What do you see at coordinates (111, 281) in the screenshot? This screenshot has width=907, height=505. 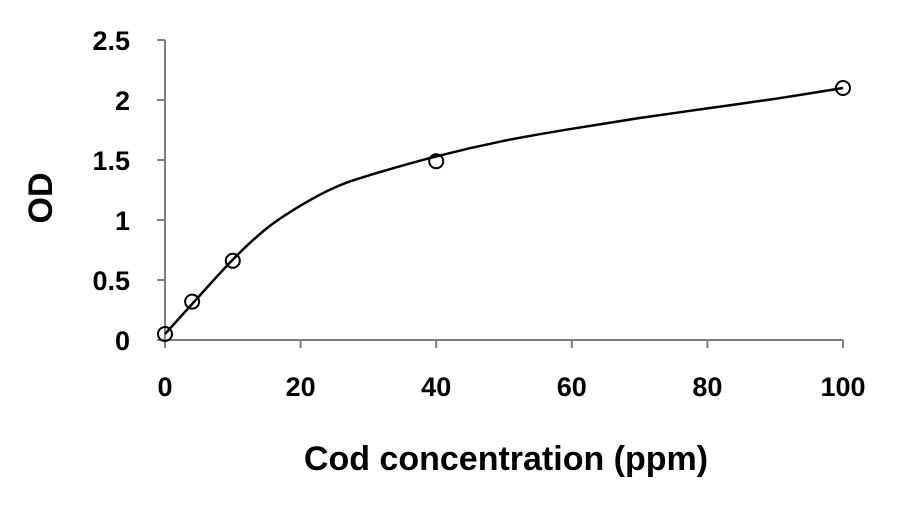 I see `y-tick-label: 0.5` at bounding box center [111, 281].